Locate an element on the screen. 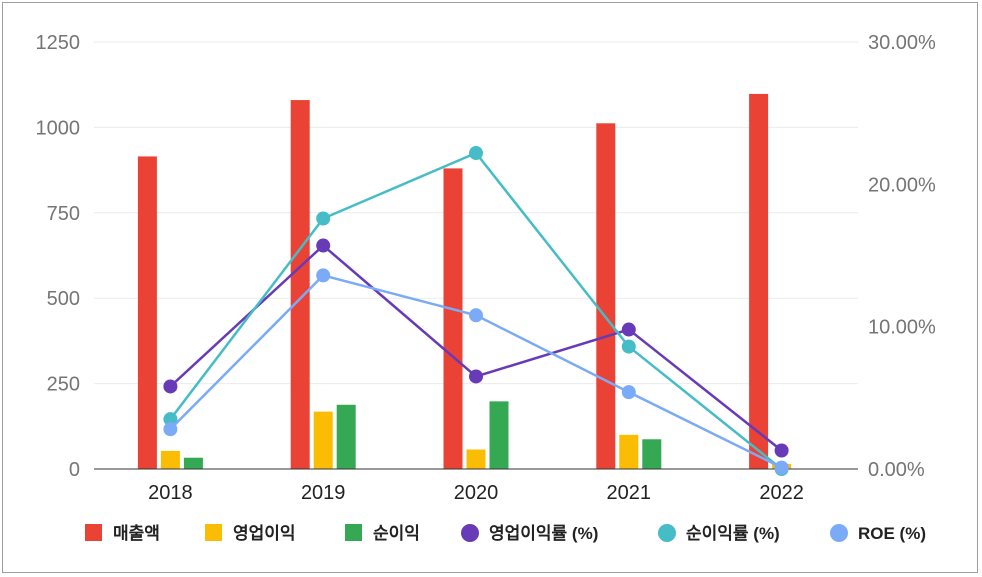 Image resolution: width=982 pixels, height=577 pixels. legend-label: 영업이익 is located at coordinates (264, 533).